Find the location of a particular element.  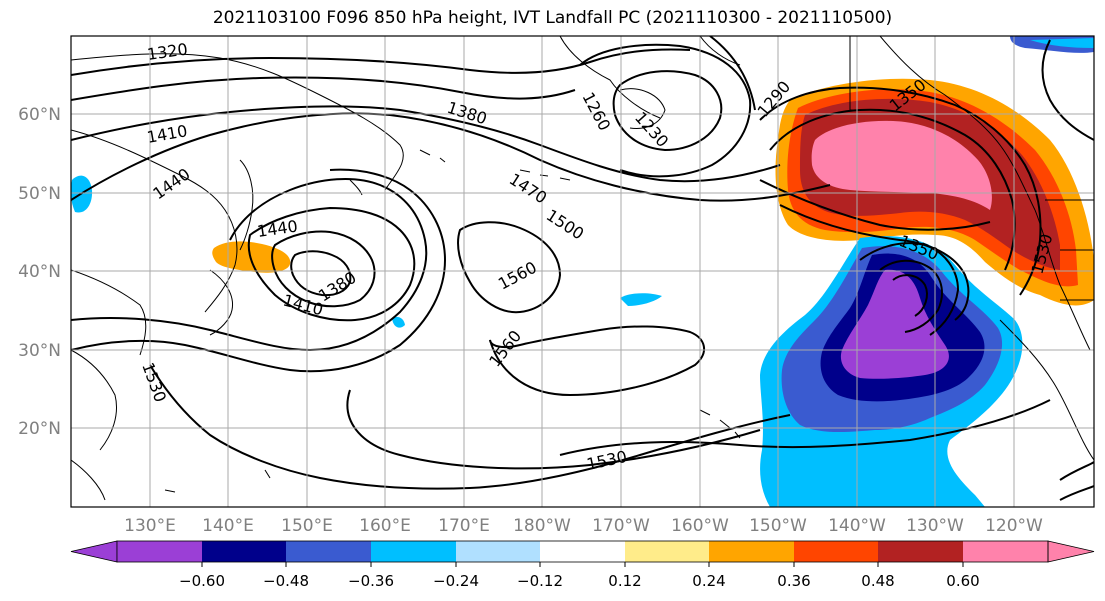

lon-label: 160°W is located at coordinates (700, 526).